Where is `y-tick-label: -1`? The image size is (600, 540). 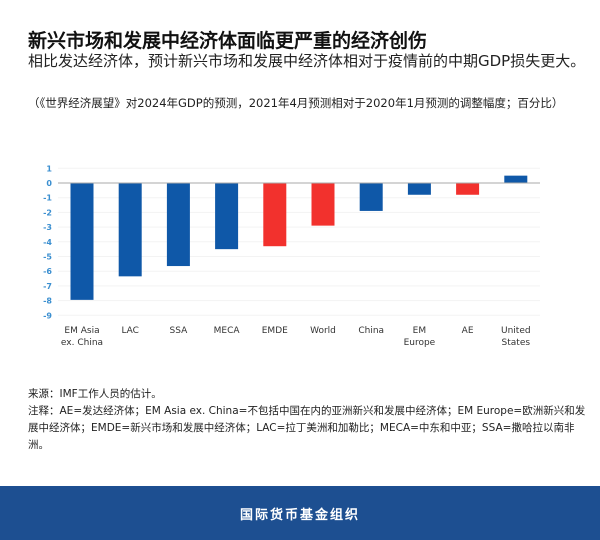
y-tick-label: -1 is located at coordinates (47, 198).